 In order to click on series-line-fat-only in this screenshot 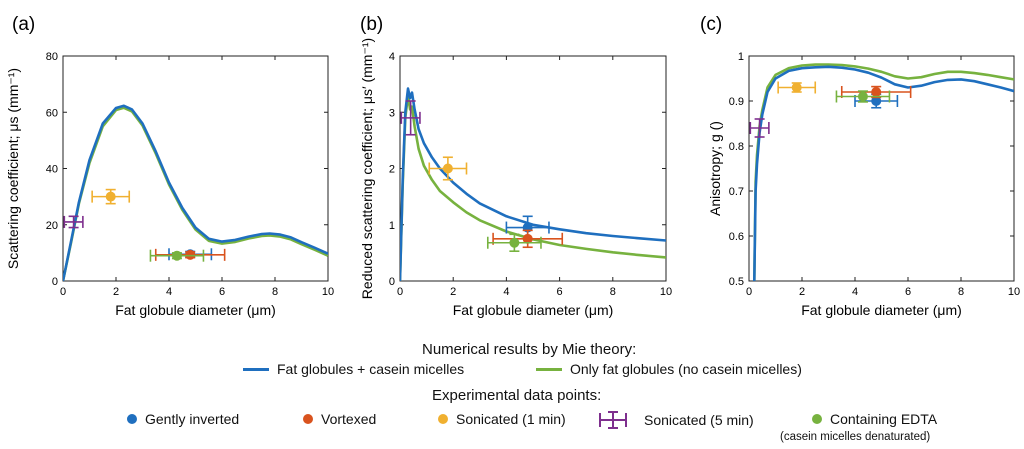, I will do `click(533, 187)`.